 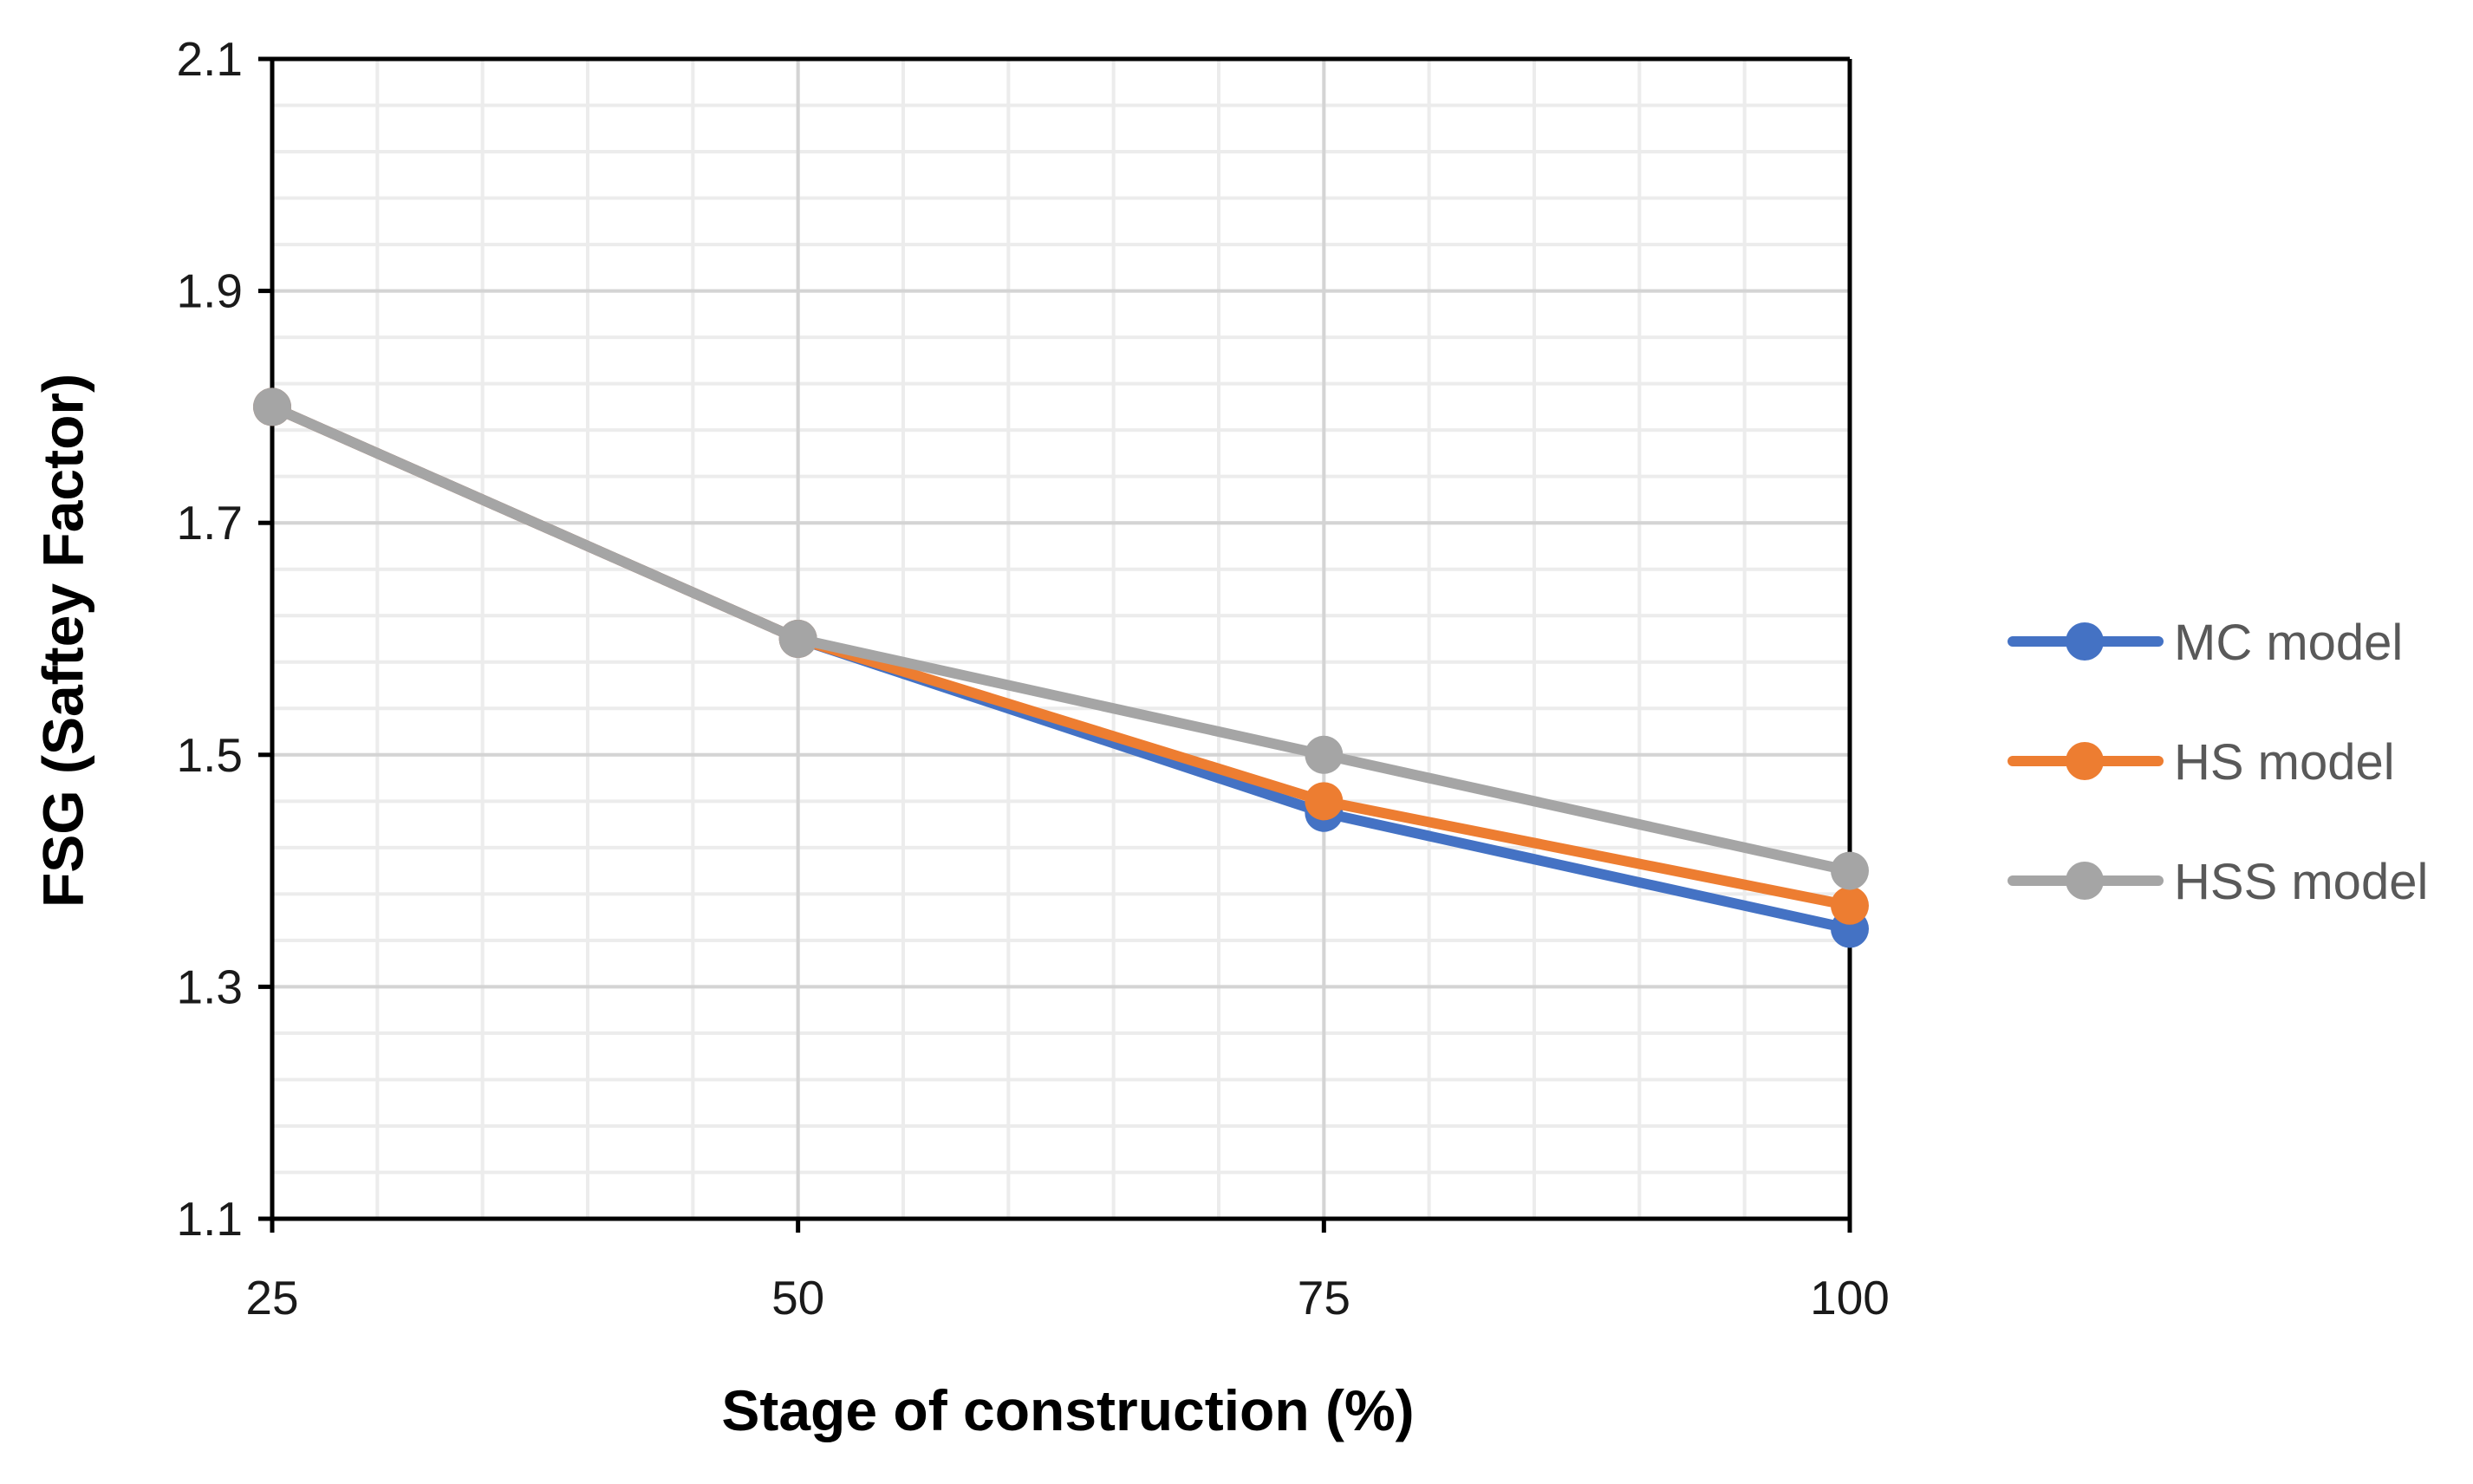 What do you see at coordinates (210, 291) in the screenshot?
I see `y-tick-label: 1.9` at bounding box center [210, 291].